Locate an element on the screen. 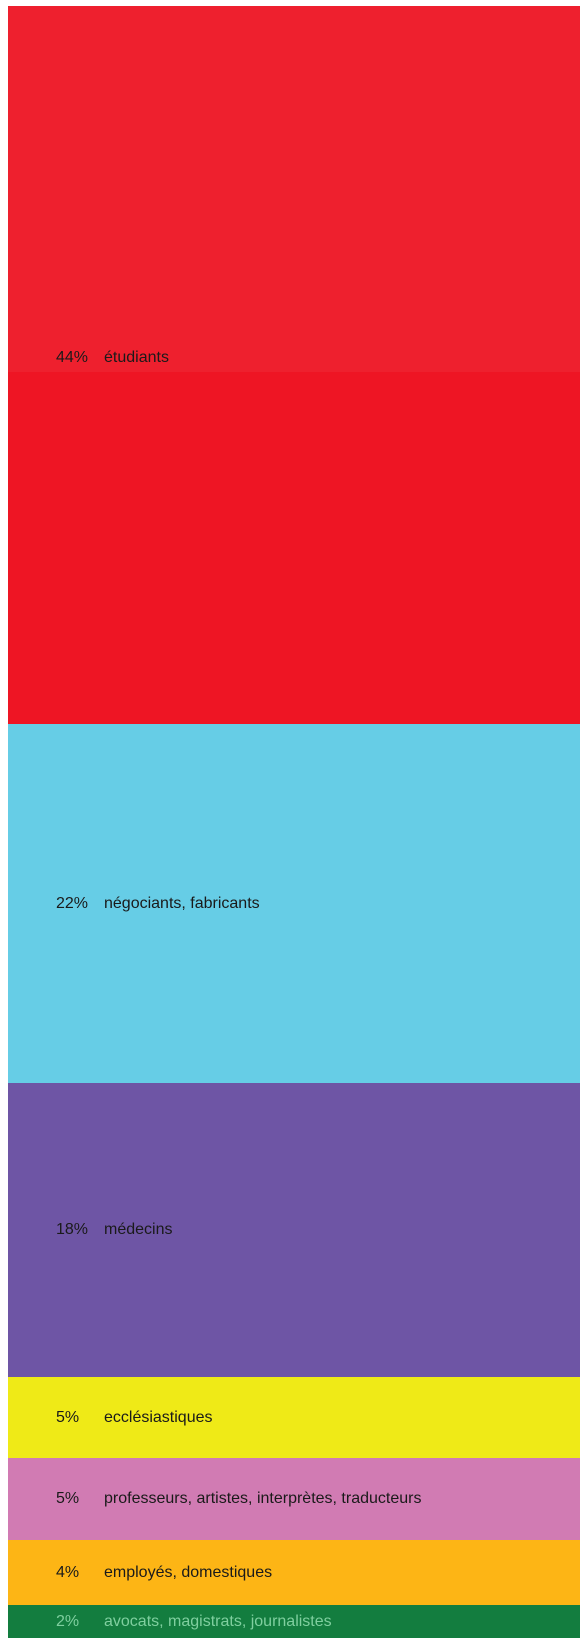  category-label: employés, domestiques is located at coordinates (188, 1572).